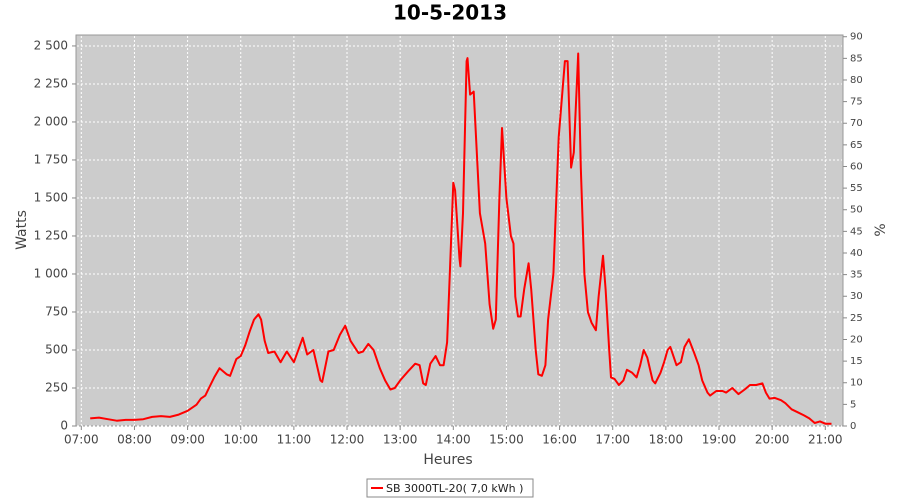  I want to click on chart-title: 10-5-2013, so click(450, 13).